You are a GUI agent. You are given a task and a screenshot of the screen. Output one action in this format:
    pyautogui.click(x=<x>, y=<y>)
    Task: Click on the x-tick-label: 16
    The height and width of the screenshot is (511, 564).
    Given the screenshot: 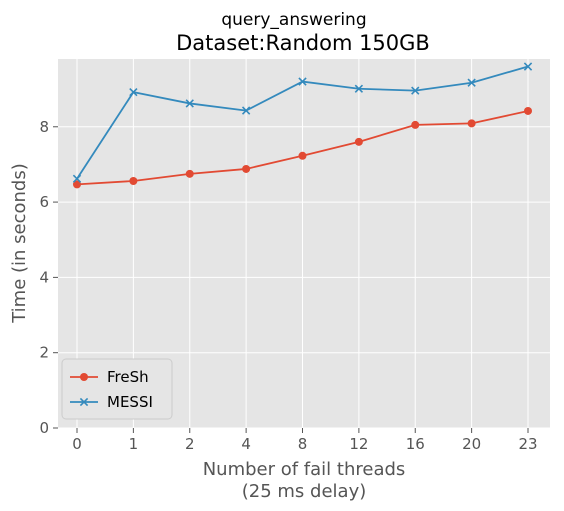 What is the action you would take?
    pyautogui.click(x=415, y=444)
    